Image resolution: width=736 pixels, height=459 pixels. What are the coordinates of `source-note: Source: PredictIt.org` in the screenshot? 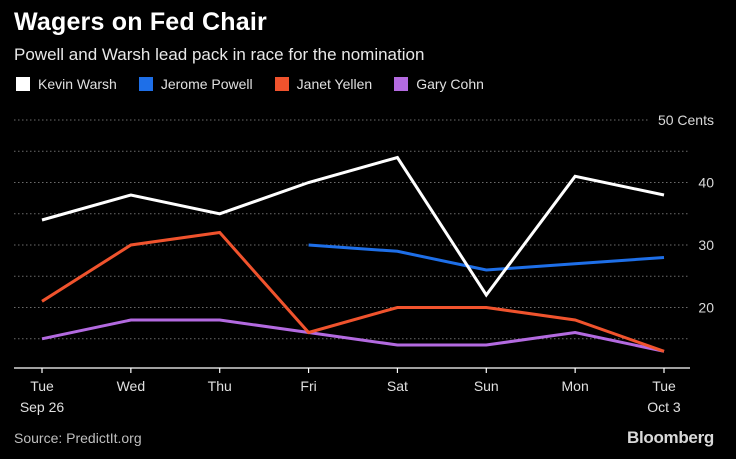 It's located at (78, 438).